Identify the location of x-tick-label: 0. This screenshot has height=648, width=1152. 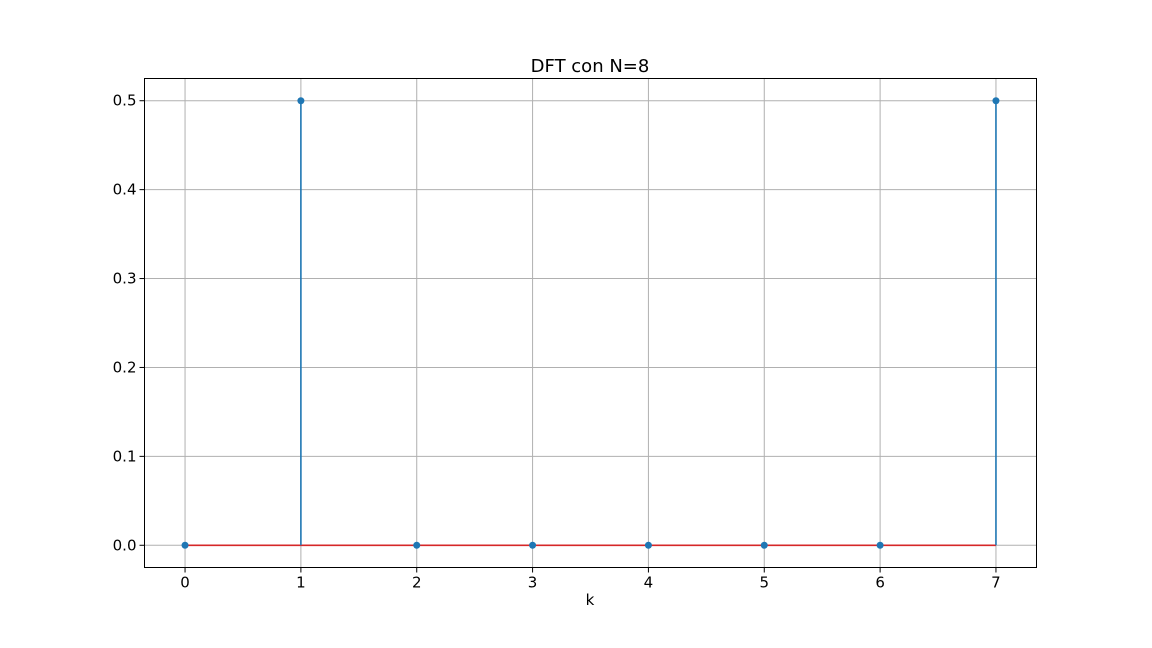
(185, 583).